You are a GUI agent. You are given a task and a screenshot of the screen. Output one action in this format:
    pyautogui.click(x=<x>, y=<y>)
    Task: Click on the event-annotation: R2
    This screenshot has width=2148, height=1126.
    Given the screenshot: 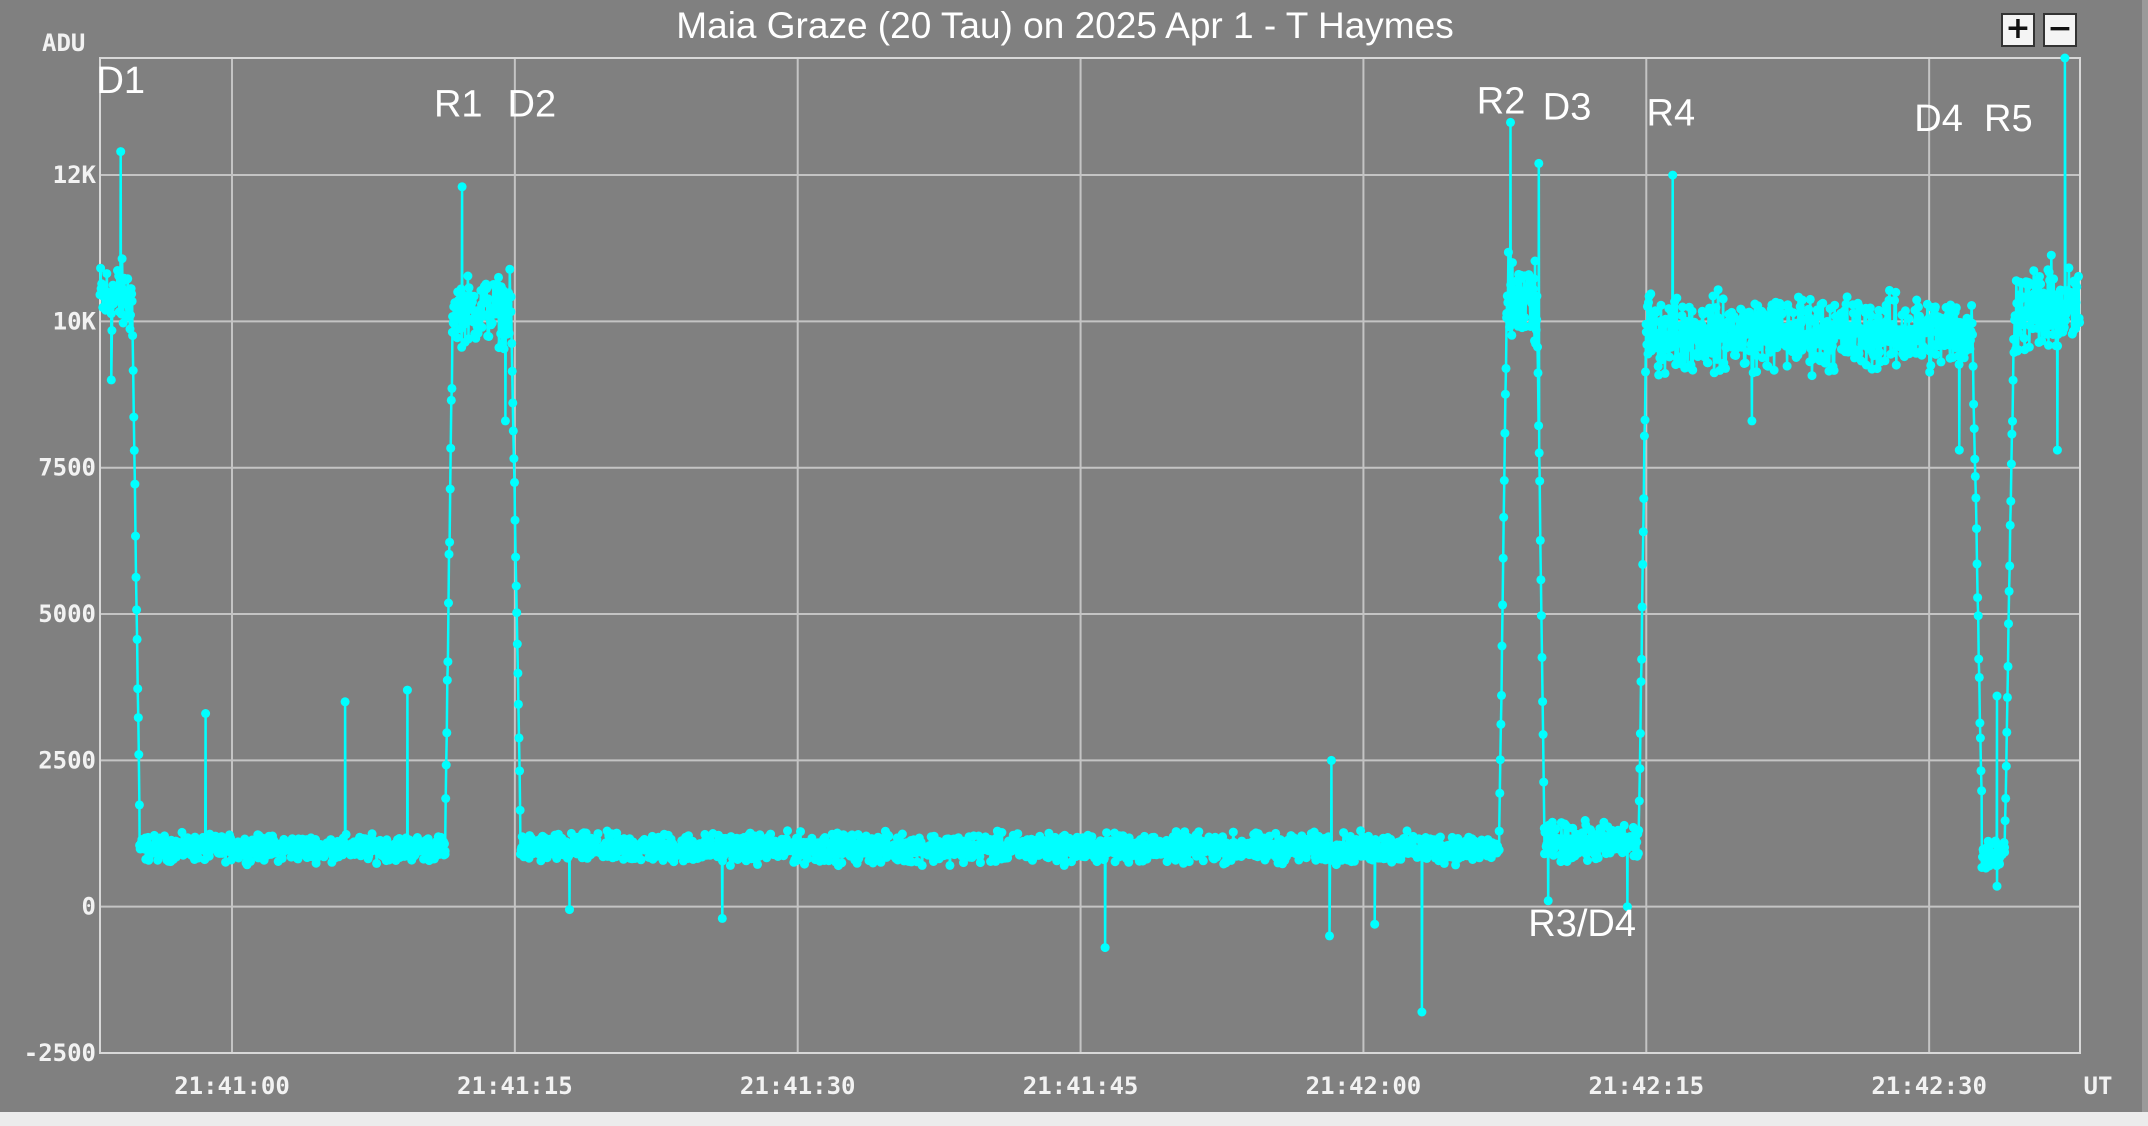 What is the action you would take?
    pyautogui.click(x=1501, y=102)
    